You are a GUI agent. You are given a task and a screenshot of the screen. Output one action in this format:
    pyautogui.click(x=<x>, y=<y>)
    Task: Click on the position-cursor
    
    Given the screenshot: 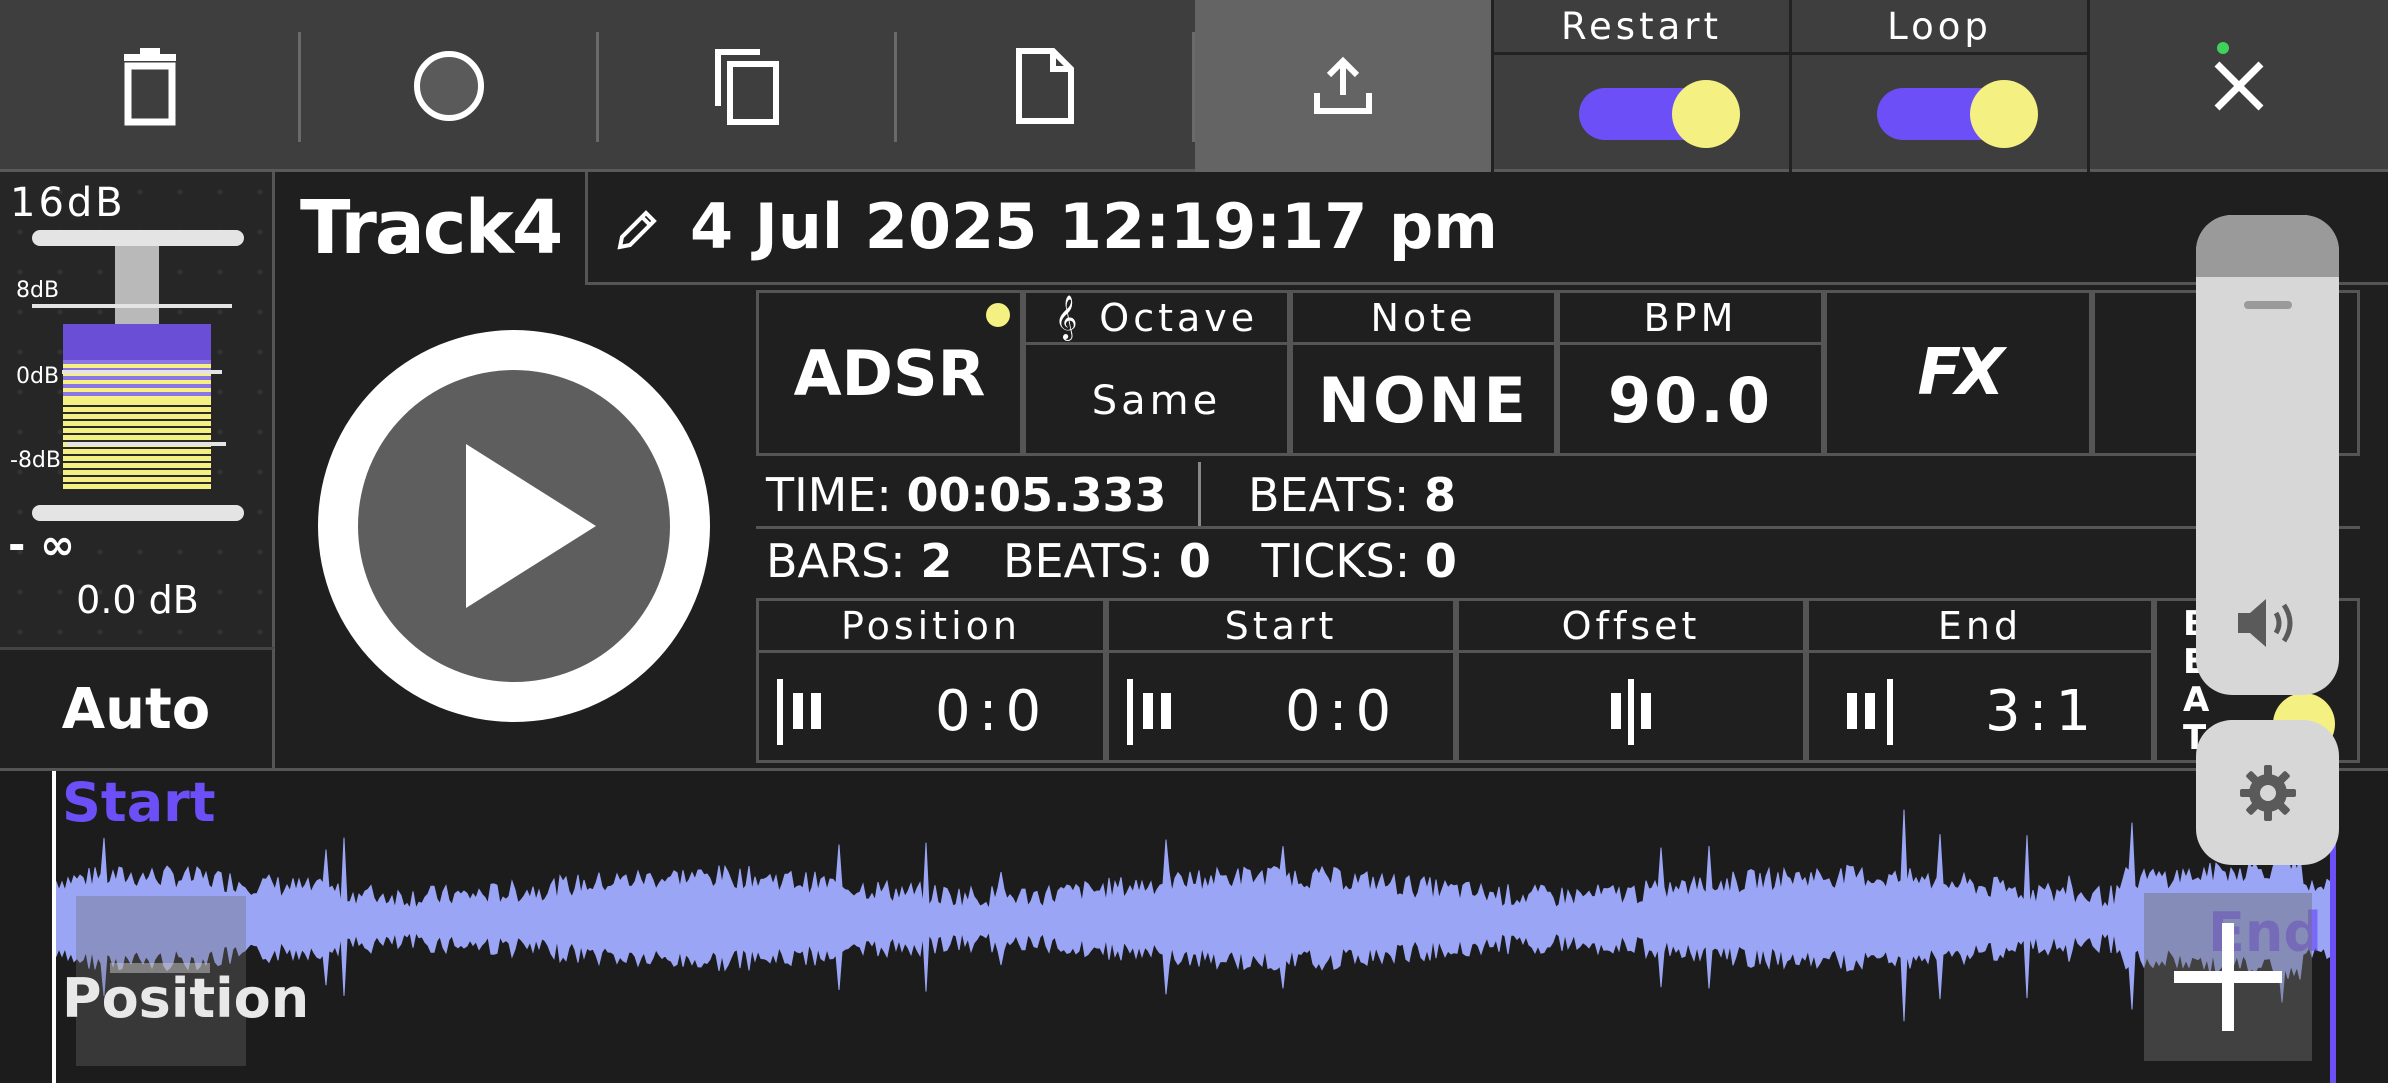 What is the action you would take?
    pyautogui.click(x=54, y=927)
    